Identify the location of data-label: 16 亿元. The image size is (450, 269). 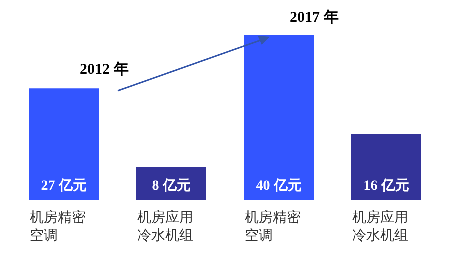
(387, 186).